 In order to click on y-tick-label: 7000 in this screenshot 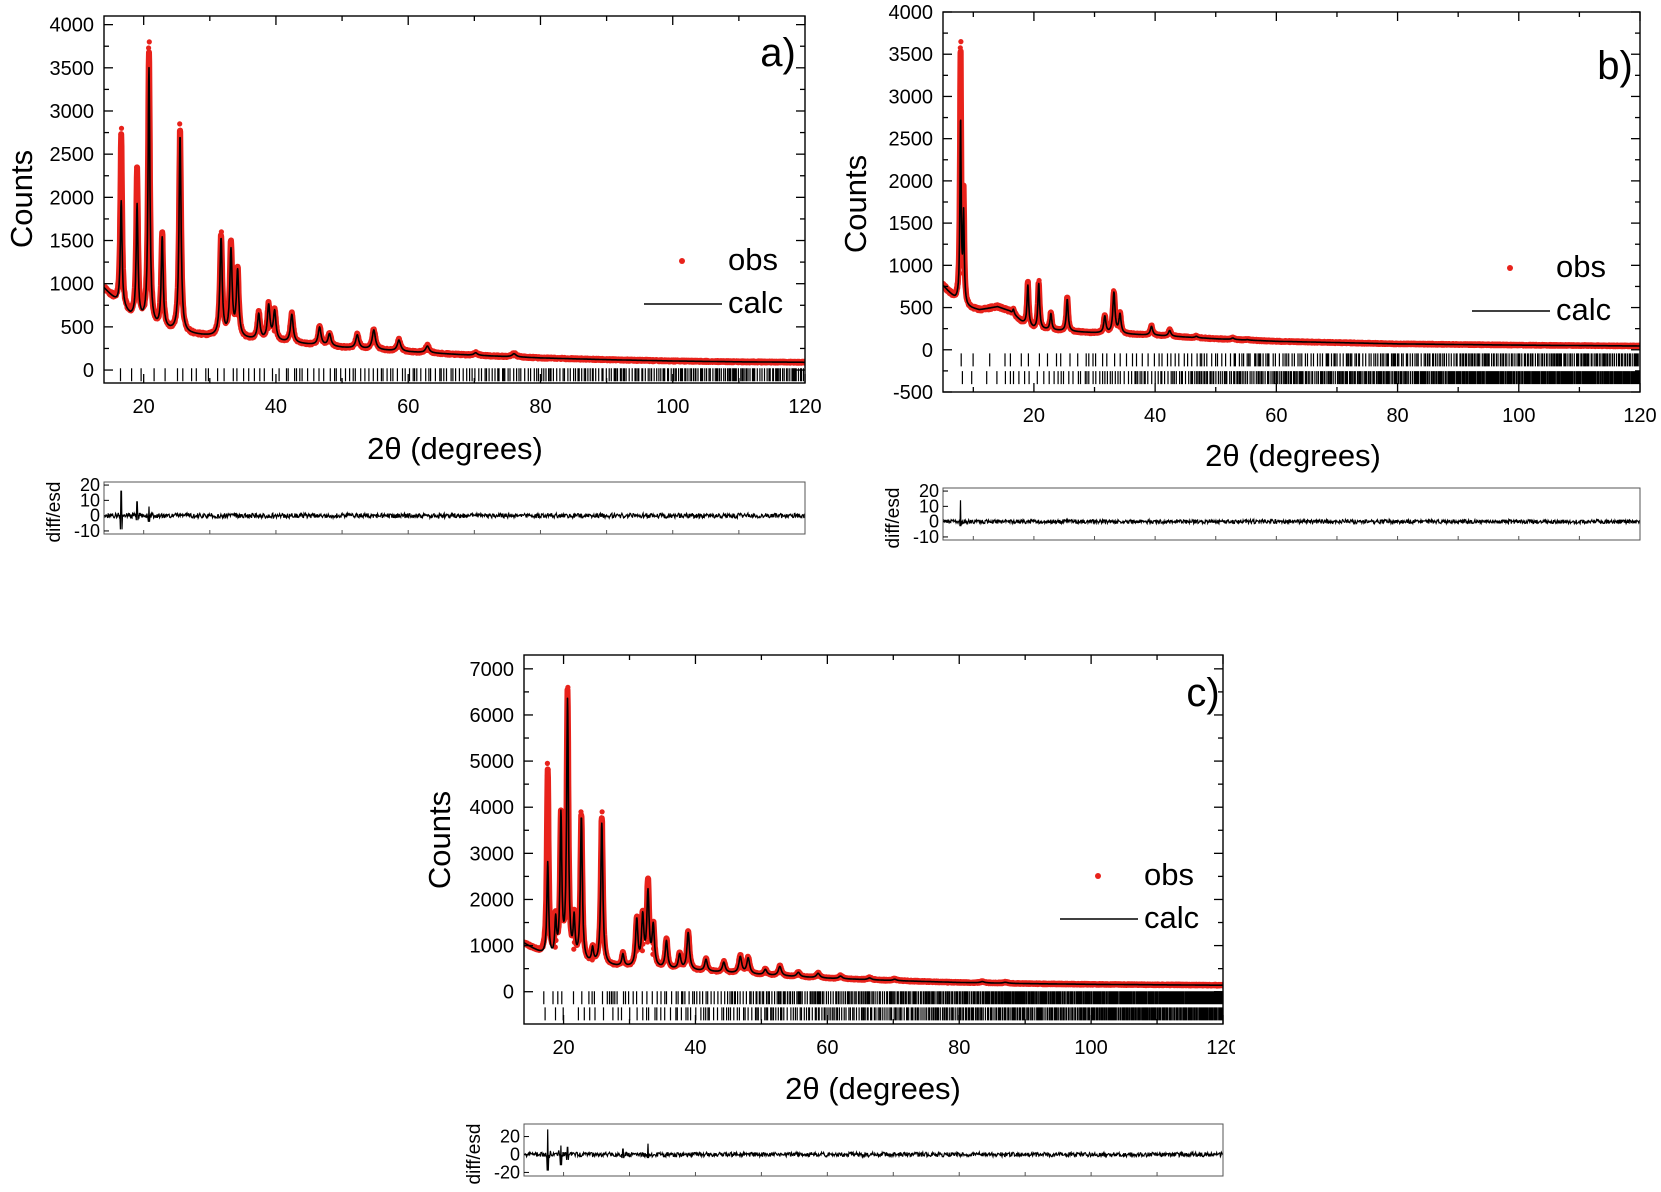, I will do `click(492, 670)`.